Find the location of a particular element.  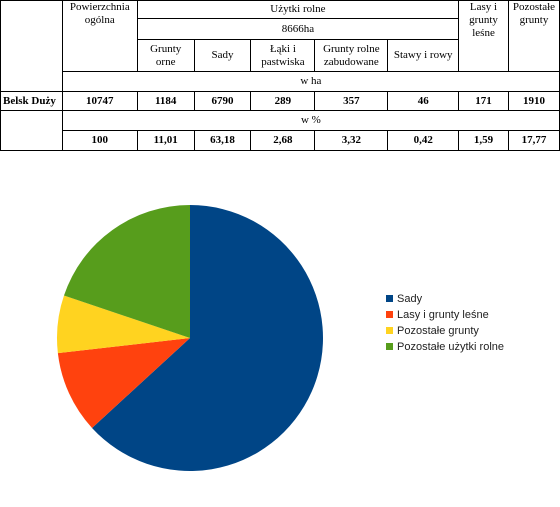

pct-cell: 17,77 is located at coordinates (533, 140).